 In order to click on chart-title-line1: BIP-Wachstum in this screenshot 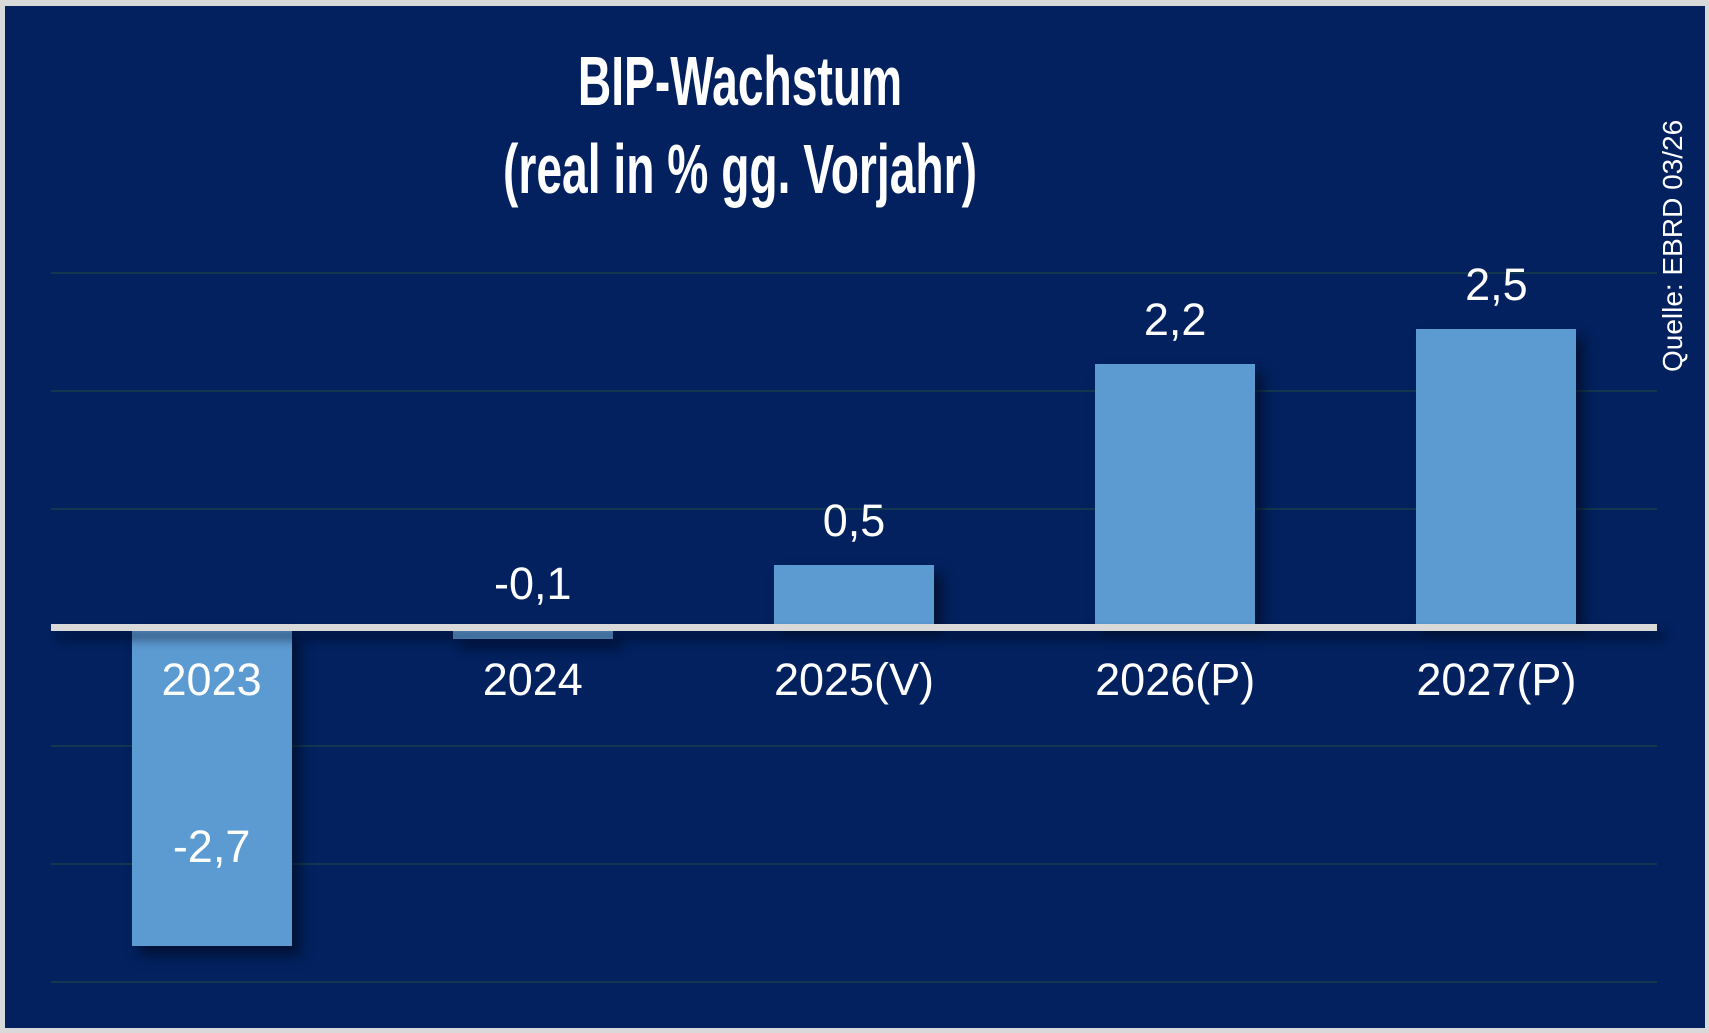, I will do `click(740, 81)`.